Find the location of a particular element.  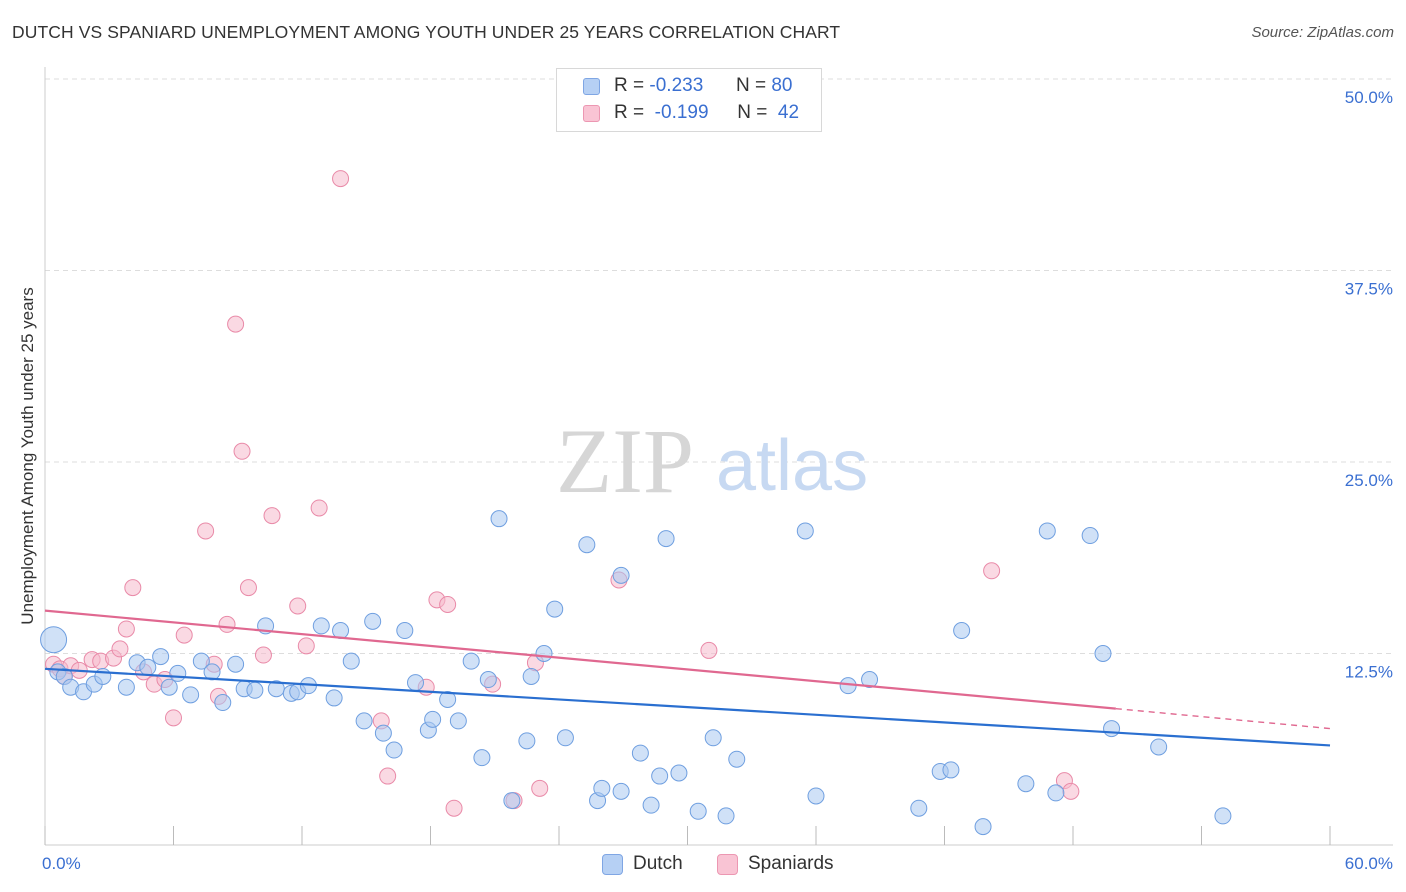

dutch-legend-swatch is located at coordinates (612, 864).